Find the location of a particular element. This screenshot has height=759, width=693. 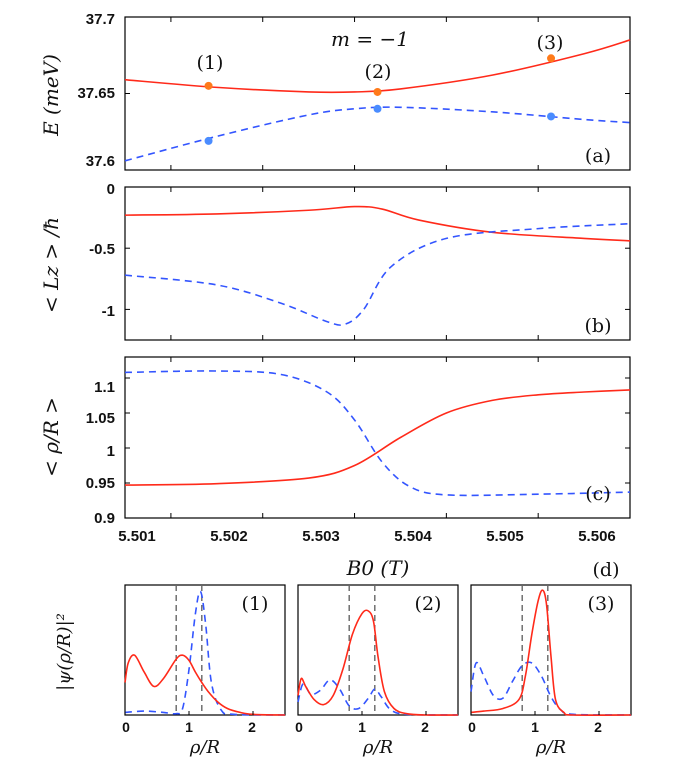

d3-series-dashed is located at coordinates (551, 688).